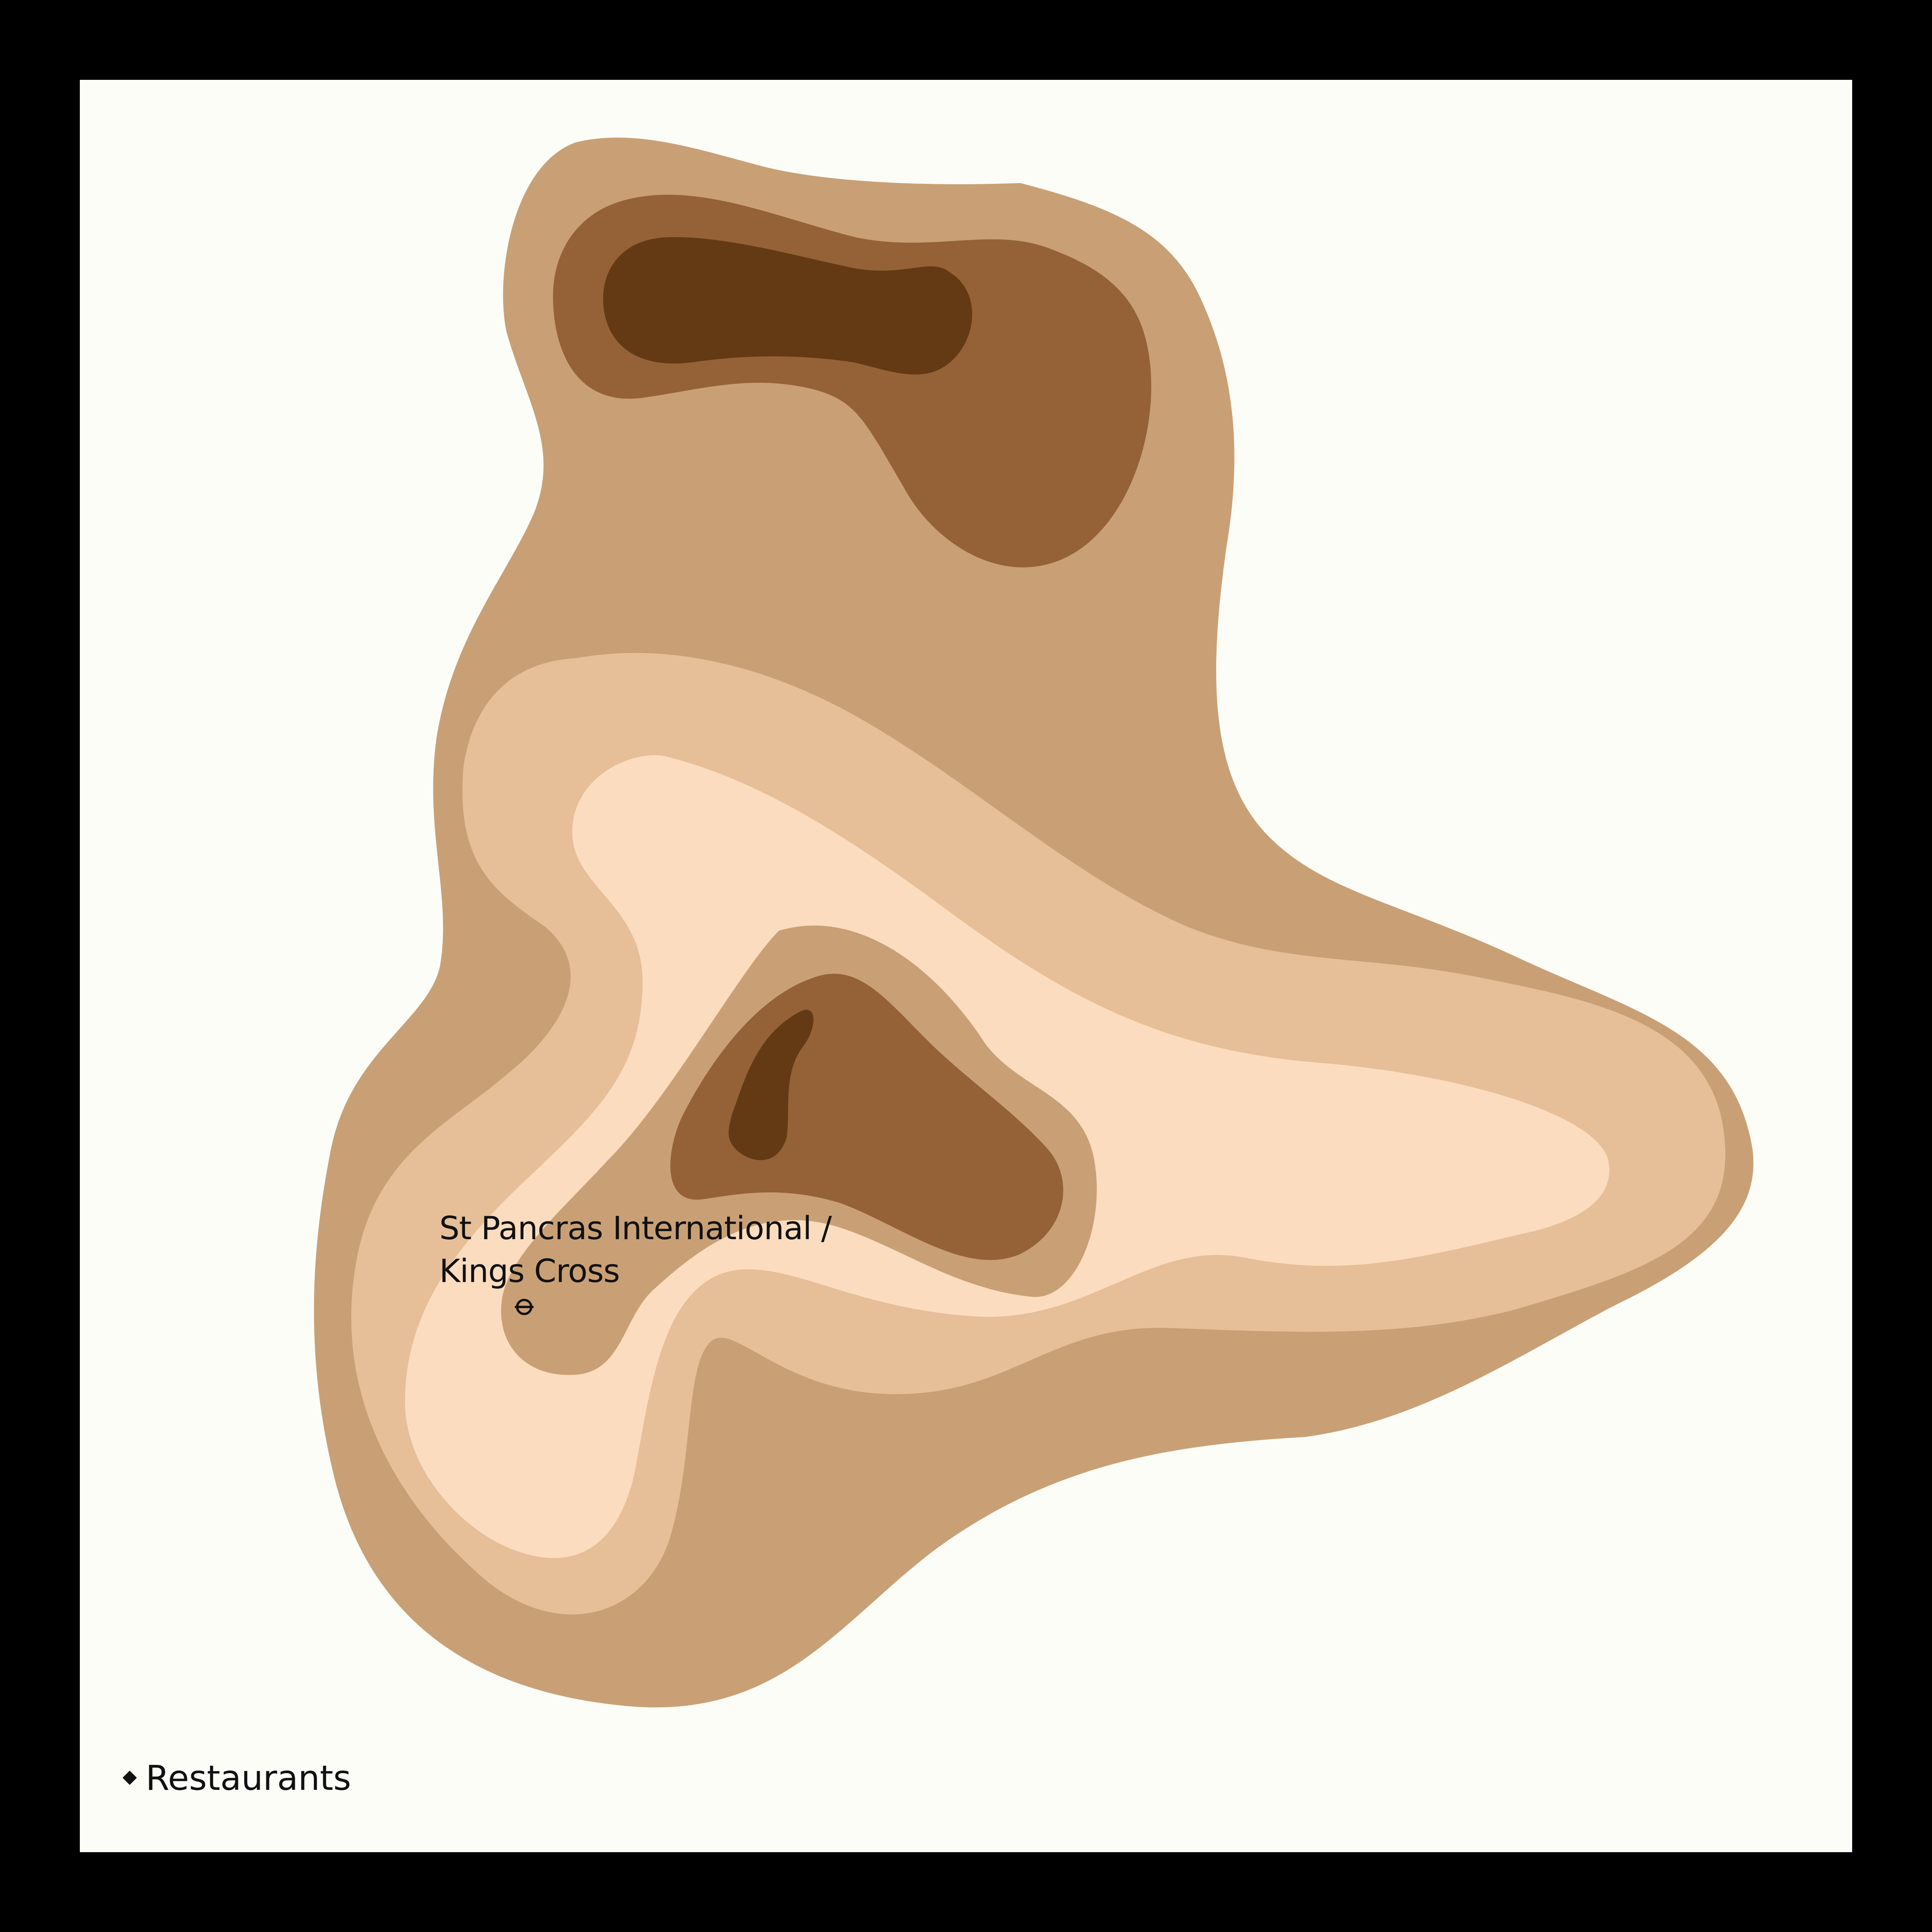 The height and width of the screenshot is (1932, 1932). What do you see at coordinates (524, 1307) in the screenshot?
I see `underground-roundel-icon` at bounding box center [524, 1307].